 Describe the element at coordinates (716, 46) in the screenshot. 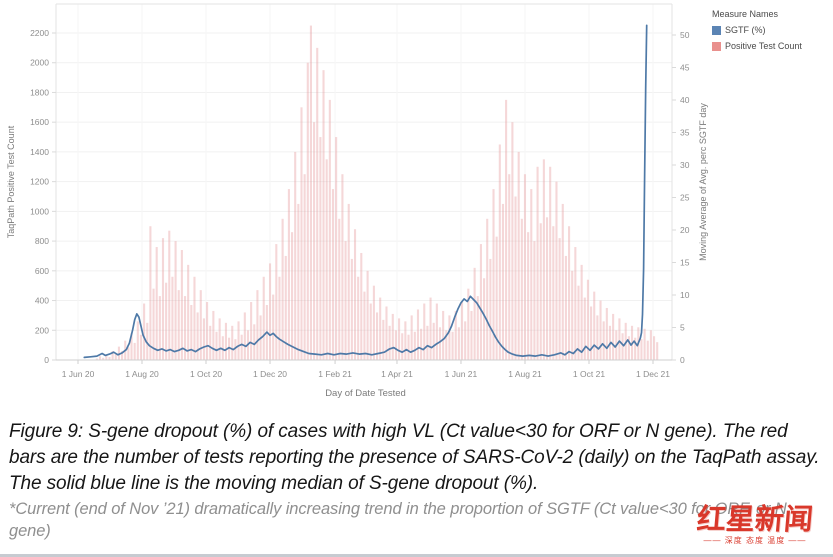

I see `positive-test-count-swatch-icon` at that location.